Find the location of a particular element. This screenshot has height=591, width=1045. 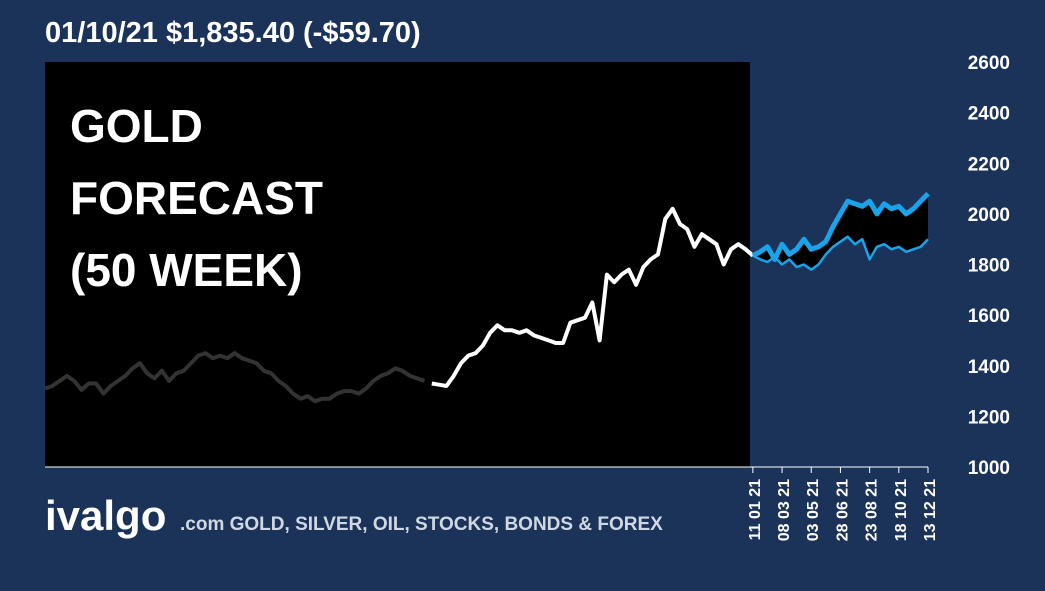

brand: ivalgo is located at coordinates (105, 515).